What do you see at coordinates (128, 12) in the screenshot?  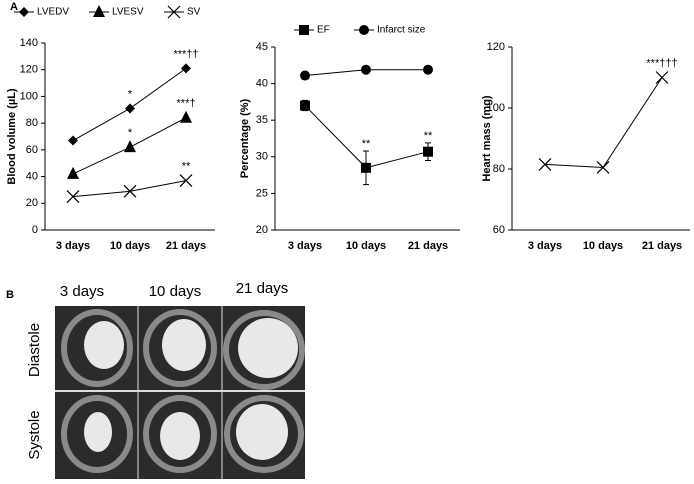 I see `legend-label: LVESV` at bounding box center [128, 12].